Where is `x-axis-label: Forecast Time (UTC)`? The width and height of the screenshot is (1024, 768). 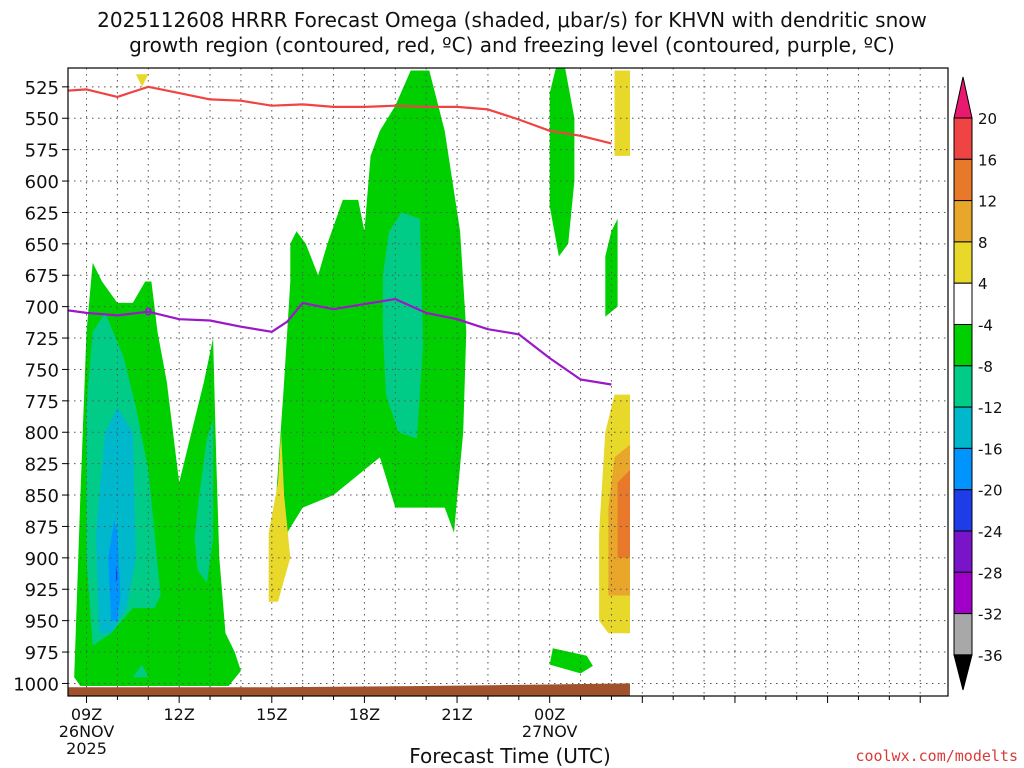 x-axis-label: Forecast Time (UTC) is located at coordinates (510, 756).